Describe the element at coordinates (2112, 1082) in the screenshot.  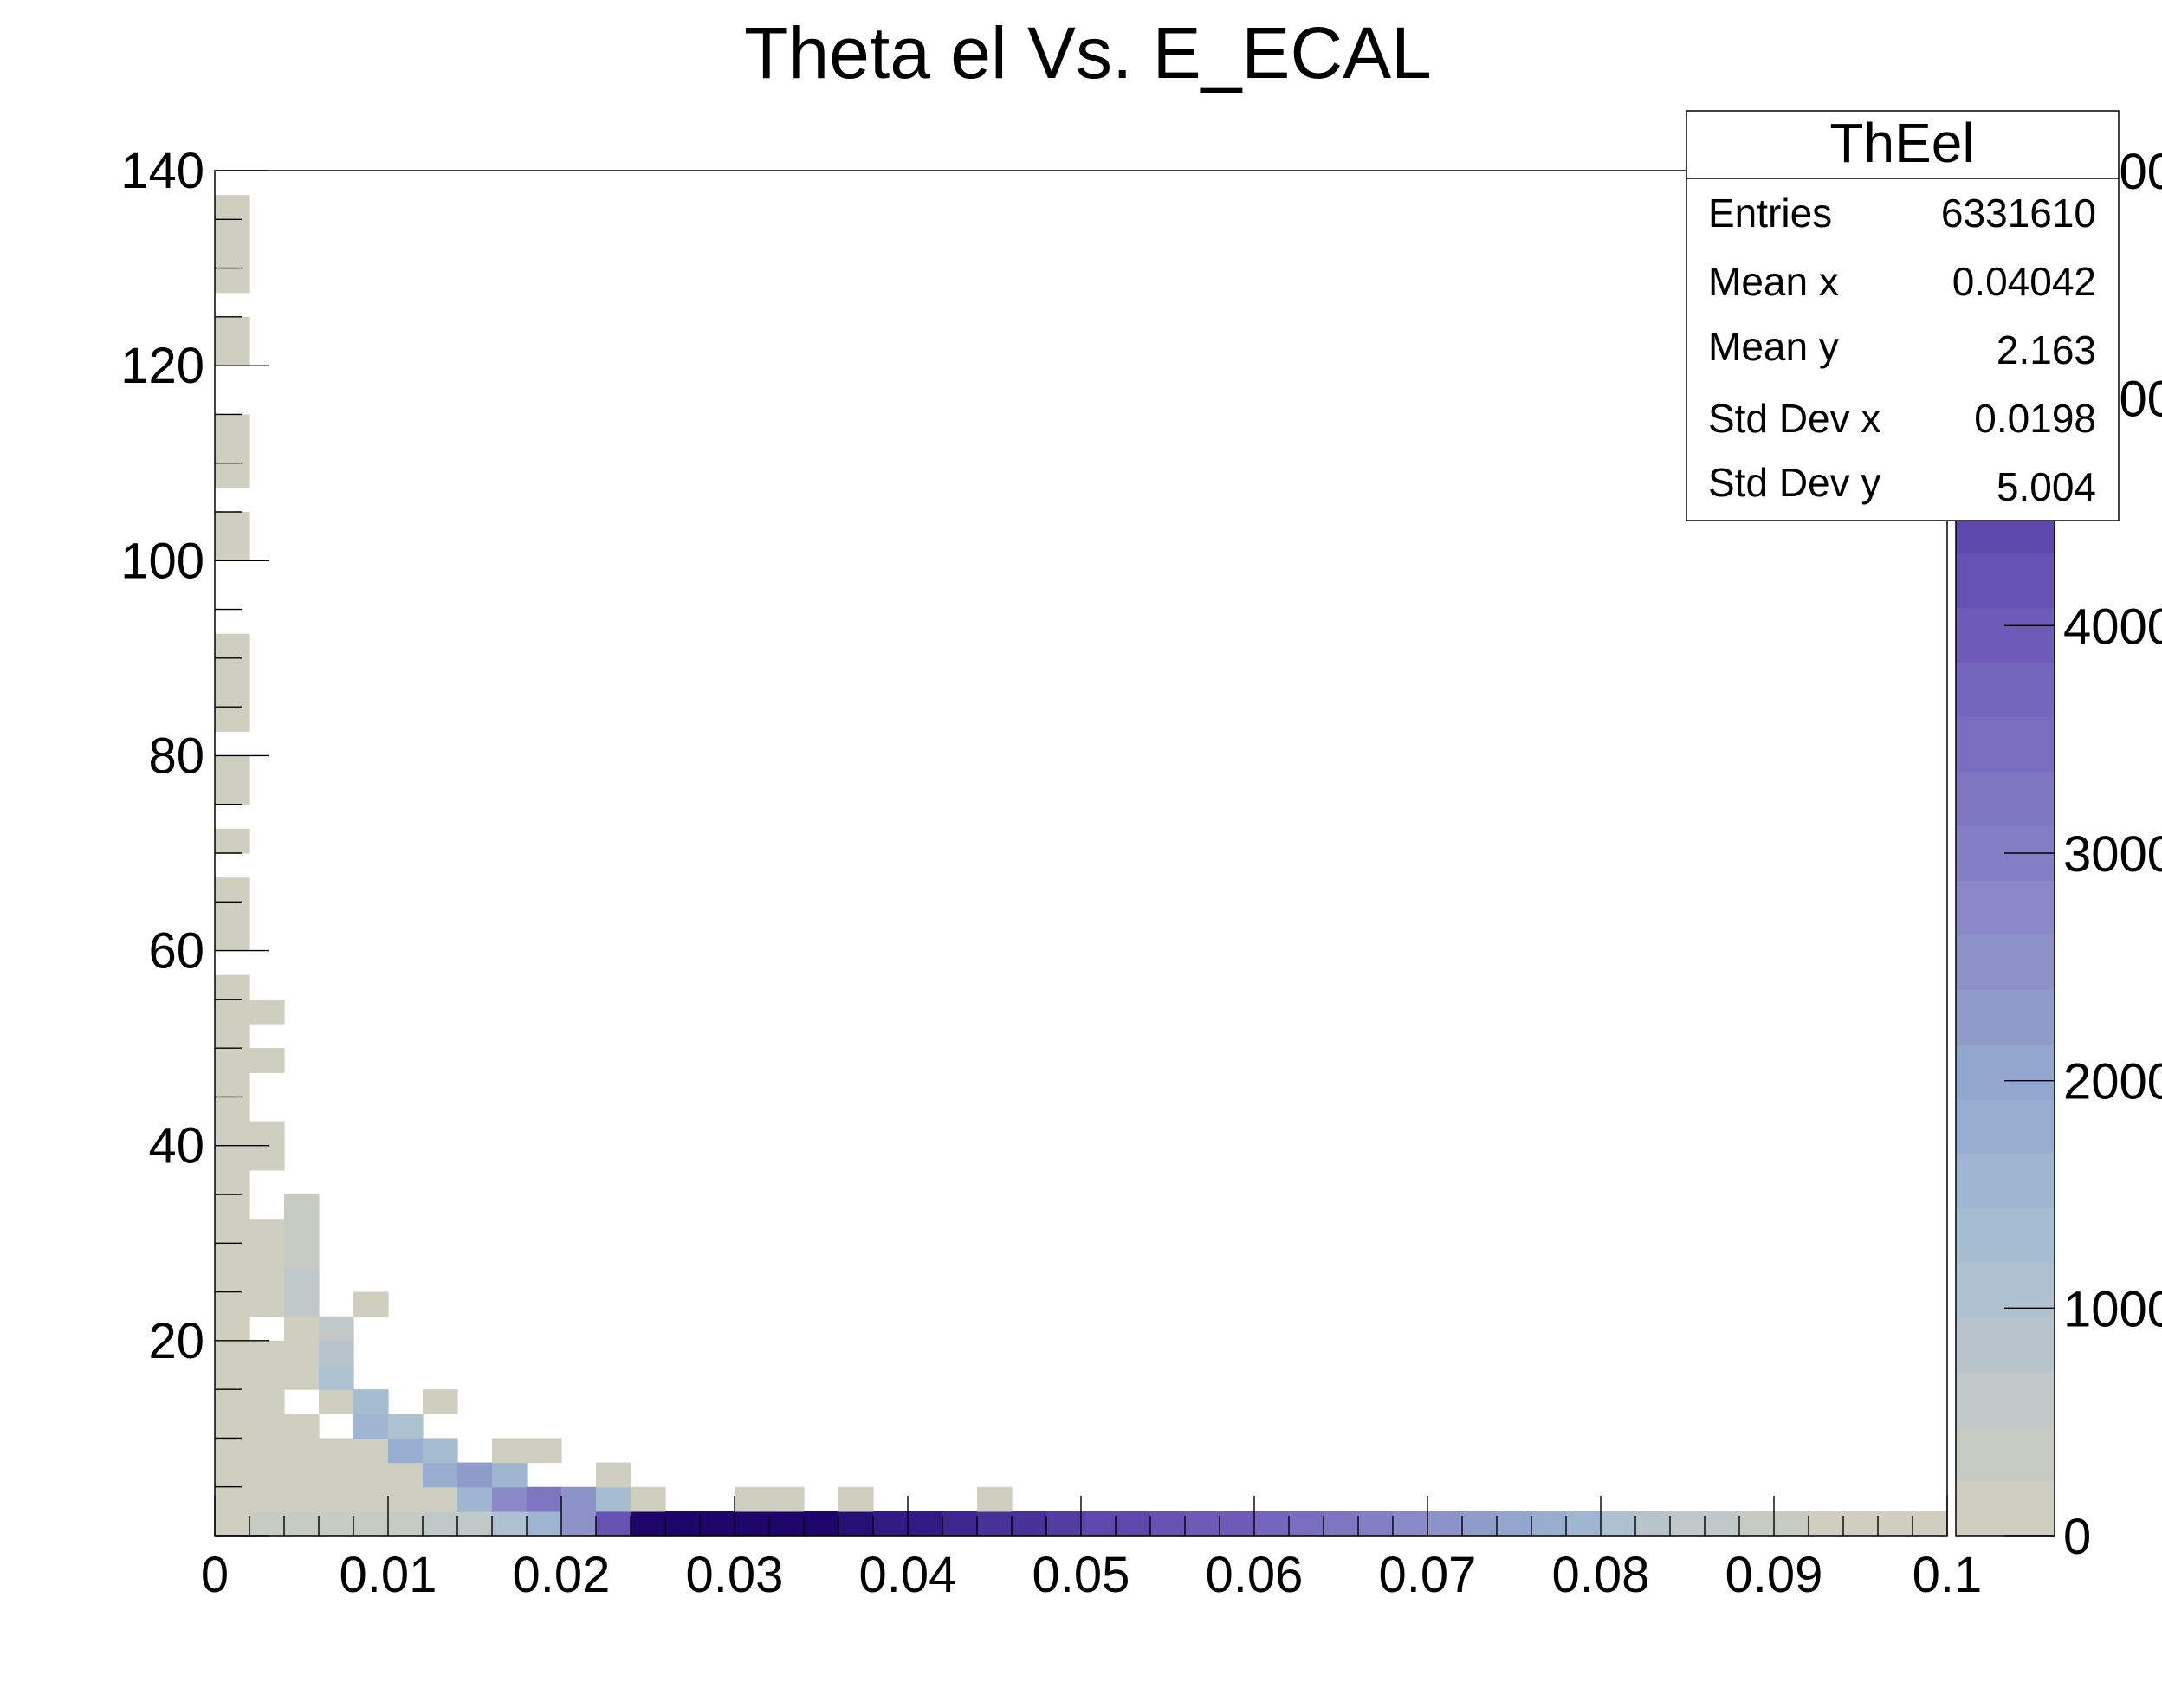
I see `palette-tick-label: 2000` at that location.